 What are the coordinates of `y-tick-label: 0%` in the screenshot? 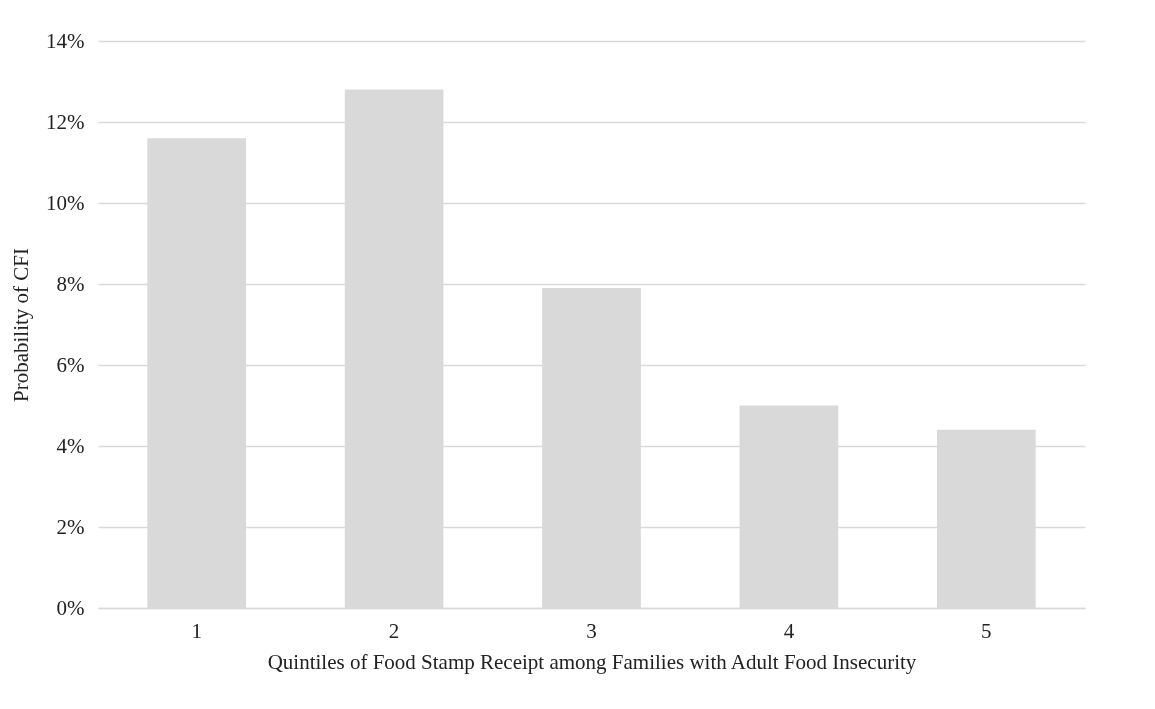 It's located at (70, 607).